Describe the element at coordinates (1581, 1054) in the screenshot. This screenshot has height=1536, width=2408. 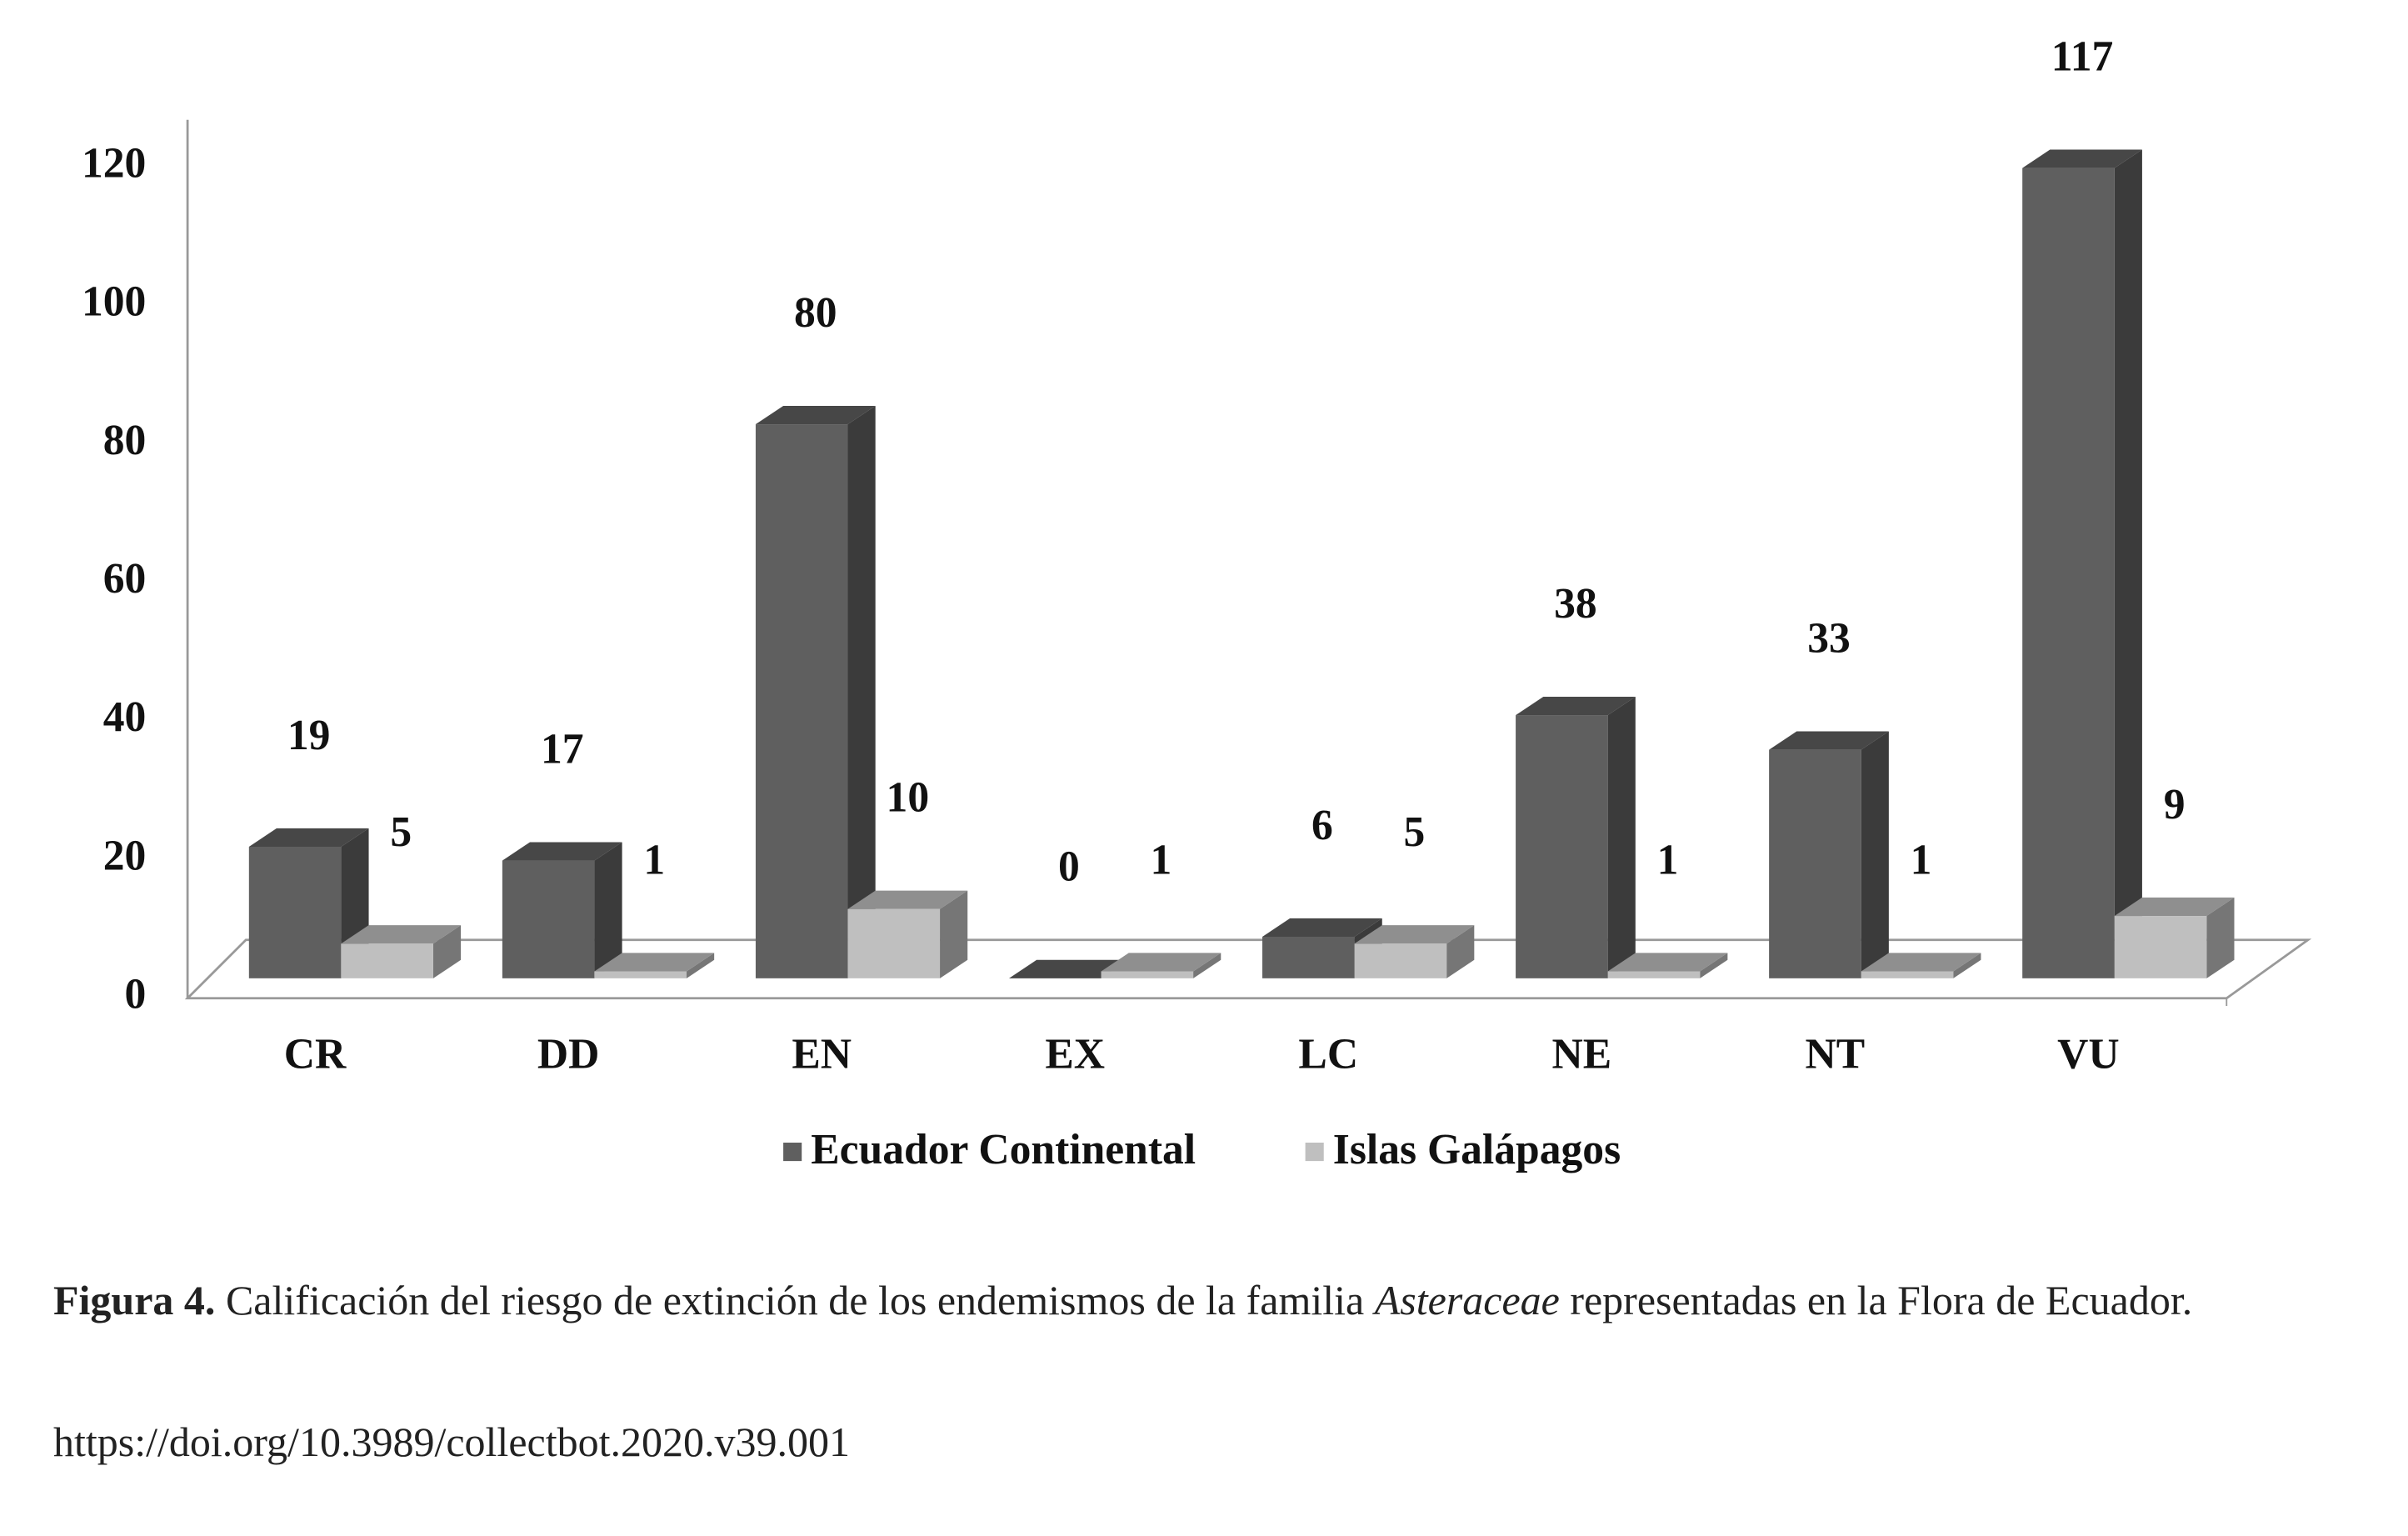
I see `x-tick-label: NE` at that location.